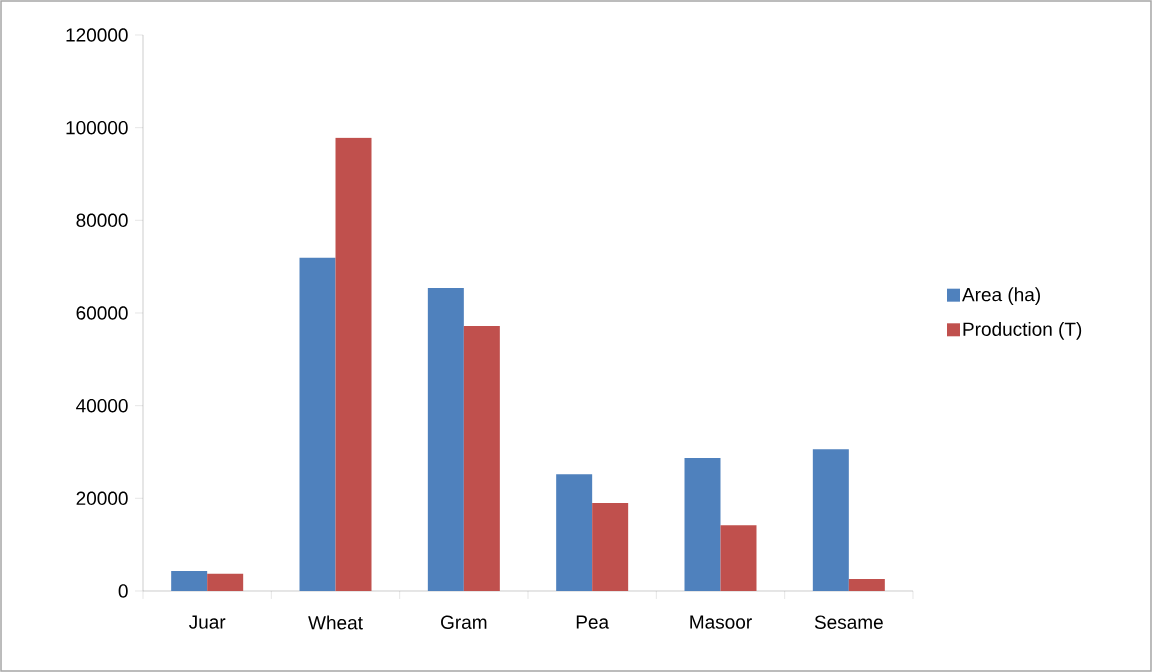 The height and width of the screenshot is (672, 1152). What do you see at coordinates (848, 622) in the screenshot?
I see `x-tick-label: Sesame` at bounding box center [848, 622].